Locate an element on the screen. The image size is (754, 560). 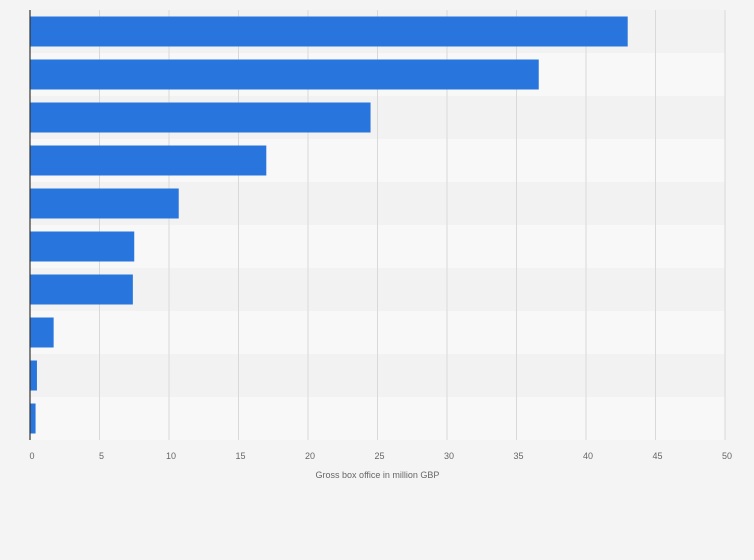
x-tick-label: 45 is located at coordinates (657, 456).